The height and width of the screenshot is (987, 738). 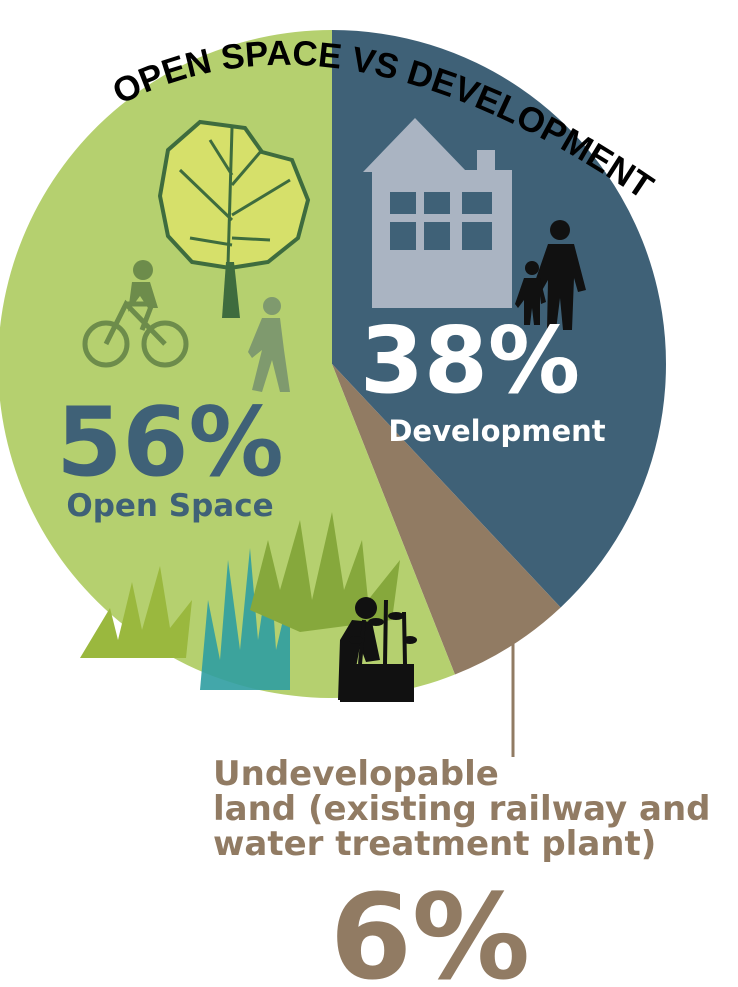 I want to click on undevelopable-label-line2: land (existing railway and, so click(x=462, y=809).